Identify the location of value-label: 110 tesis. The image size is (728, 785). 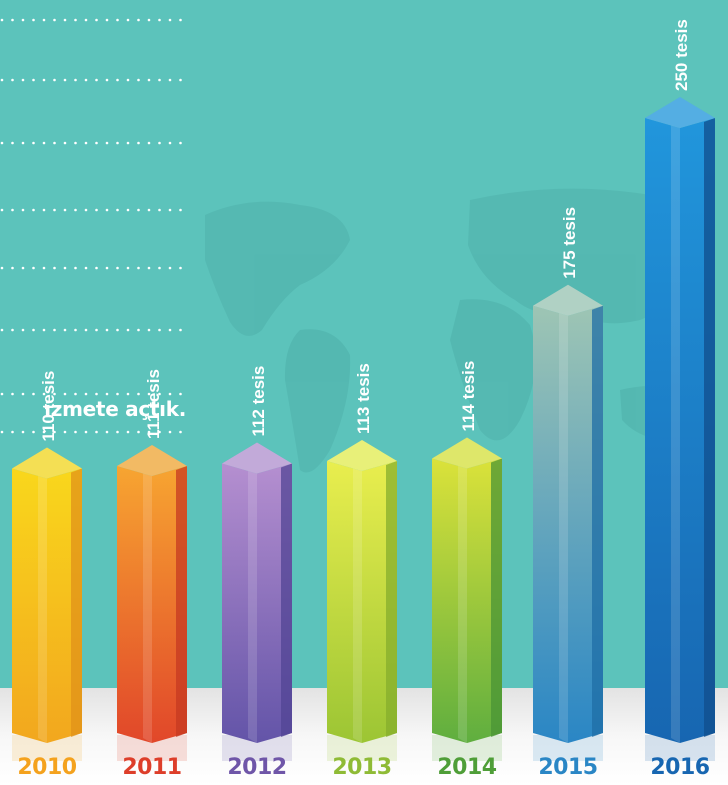
(48, 406).